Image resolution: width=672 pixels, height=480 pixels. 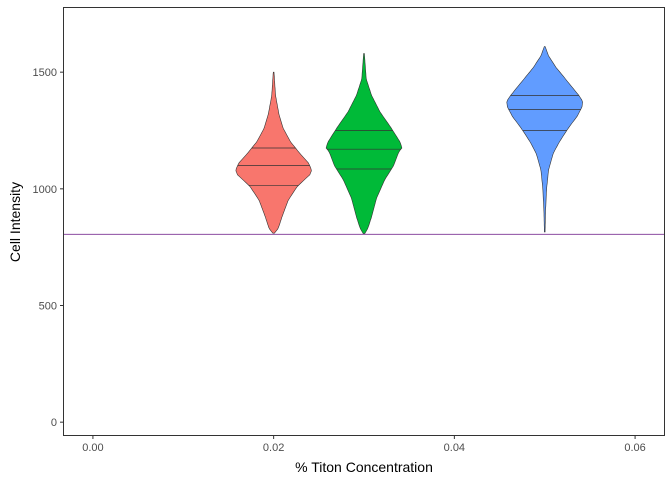 What do you see at coordinates (48, 248) in the screenshot?
I see `y-axis: 0 500 1000 1500` at bounding box center [48, 248].